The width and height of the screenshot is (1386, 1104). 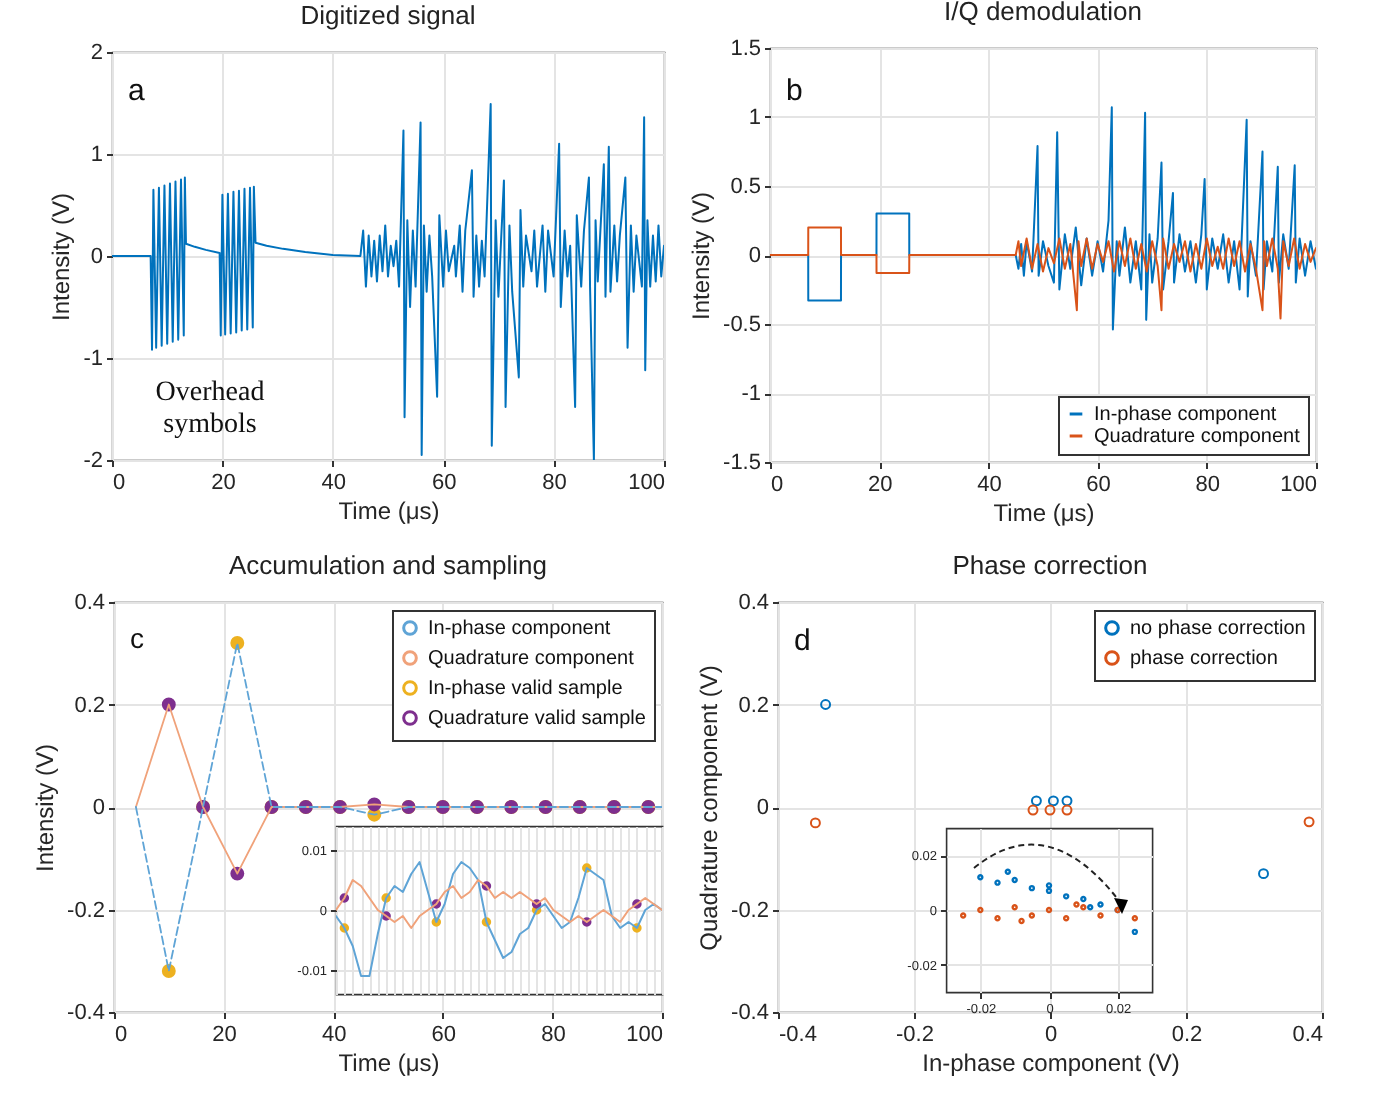 What do you see at coordinates (745, 49) in the screenshot?
I see `y-tick-label: 1.5` at bounding box center [745, 49].